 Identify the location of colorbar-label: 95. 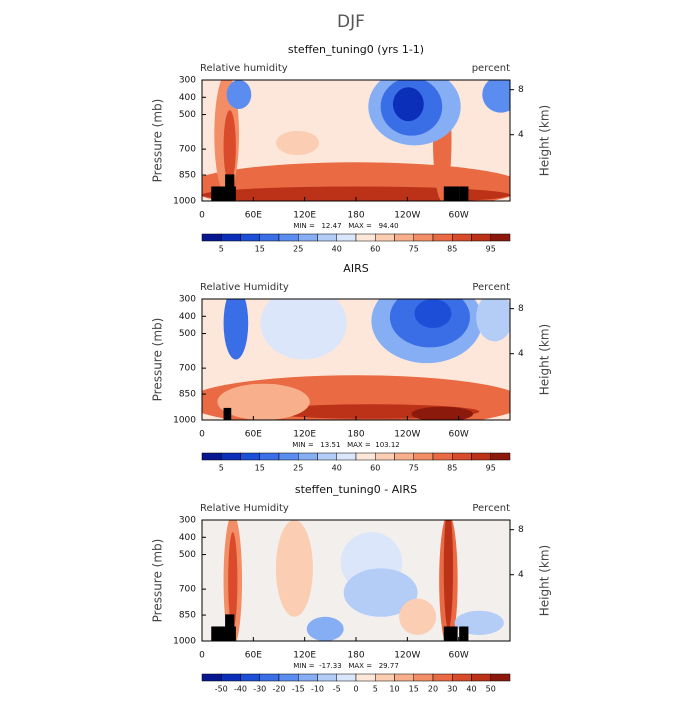
(491, 468).